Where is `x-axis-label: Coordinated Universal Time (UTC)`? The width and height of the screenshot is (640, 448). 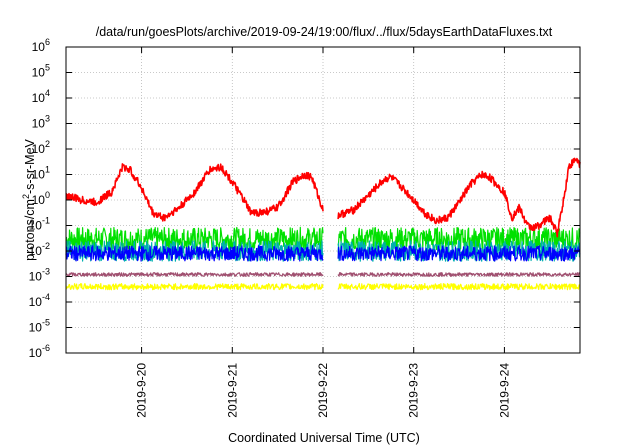 x-axis-label: Coordinated Universal Time (UTC) is located at coordinates (324, 438).